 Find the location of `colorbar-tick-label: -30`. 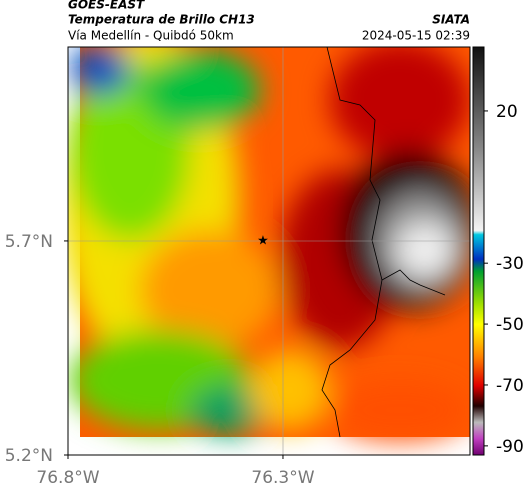

colorbar-tick-label: -30 is located at coordinates (510, 264).